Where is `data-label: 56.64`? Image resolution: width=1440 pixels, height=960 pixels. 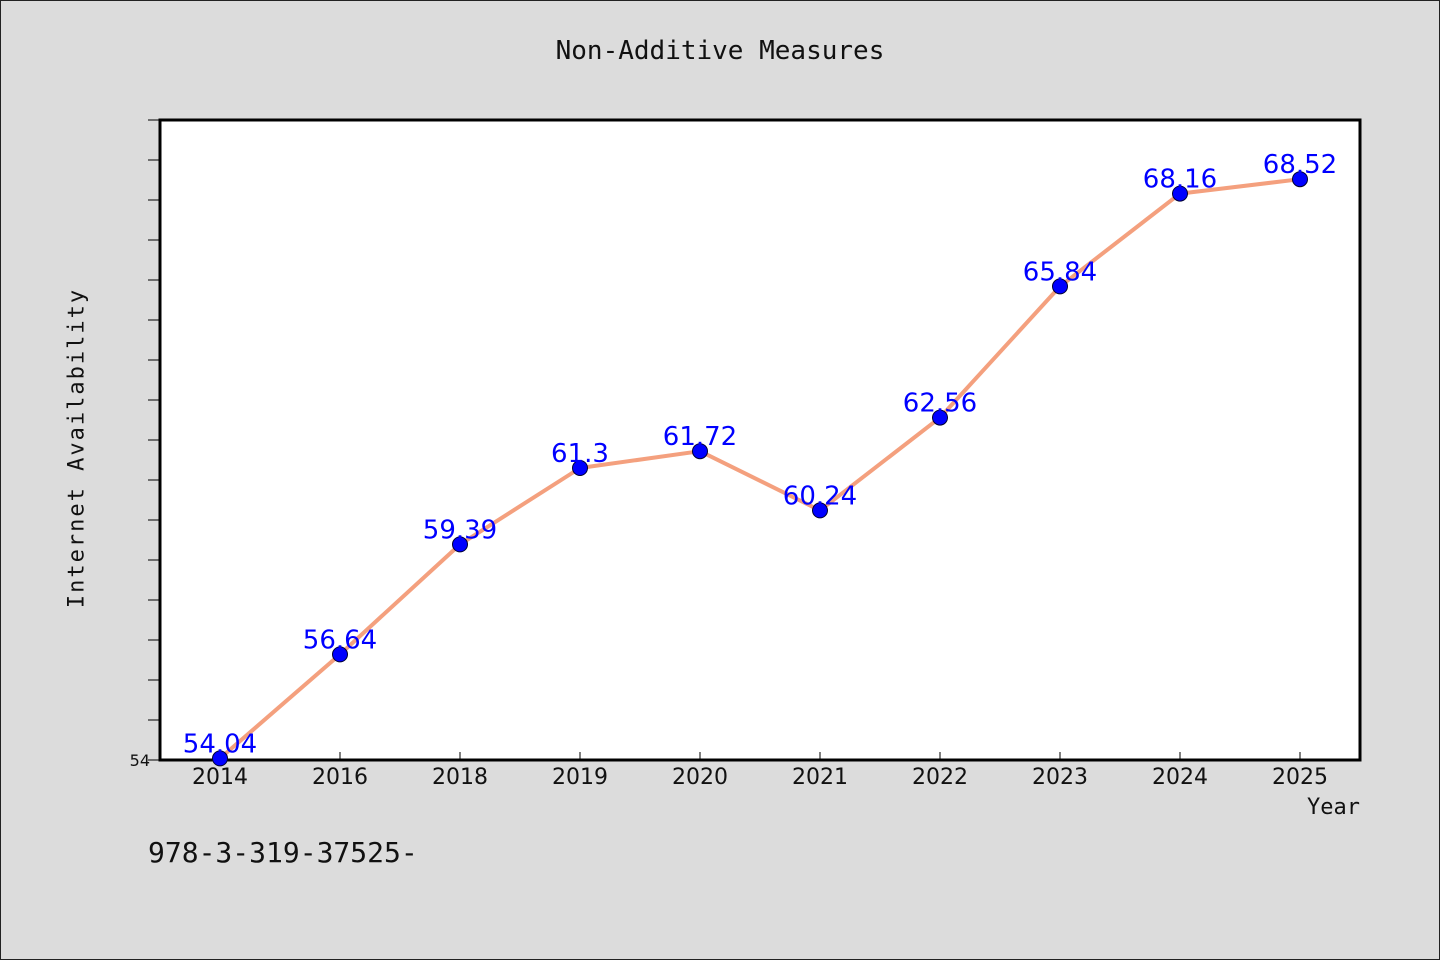
data-label: 56.64 is located at coordinates (340, 640).